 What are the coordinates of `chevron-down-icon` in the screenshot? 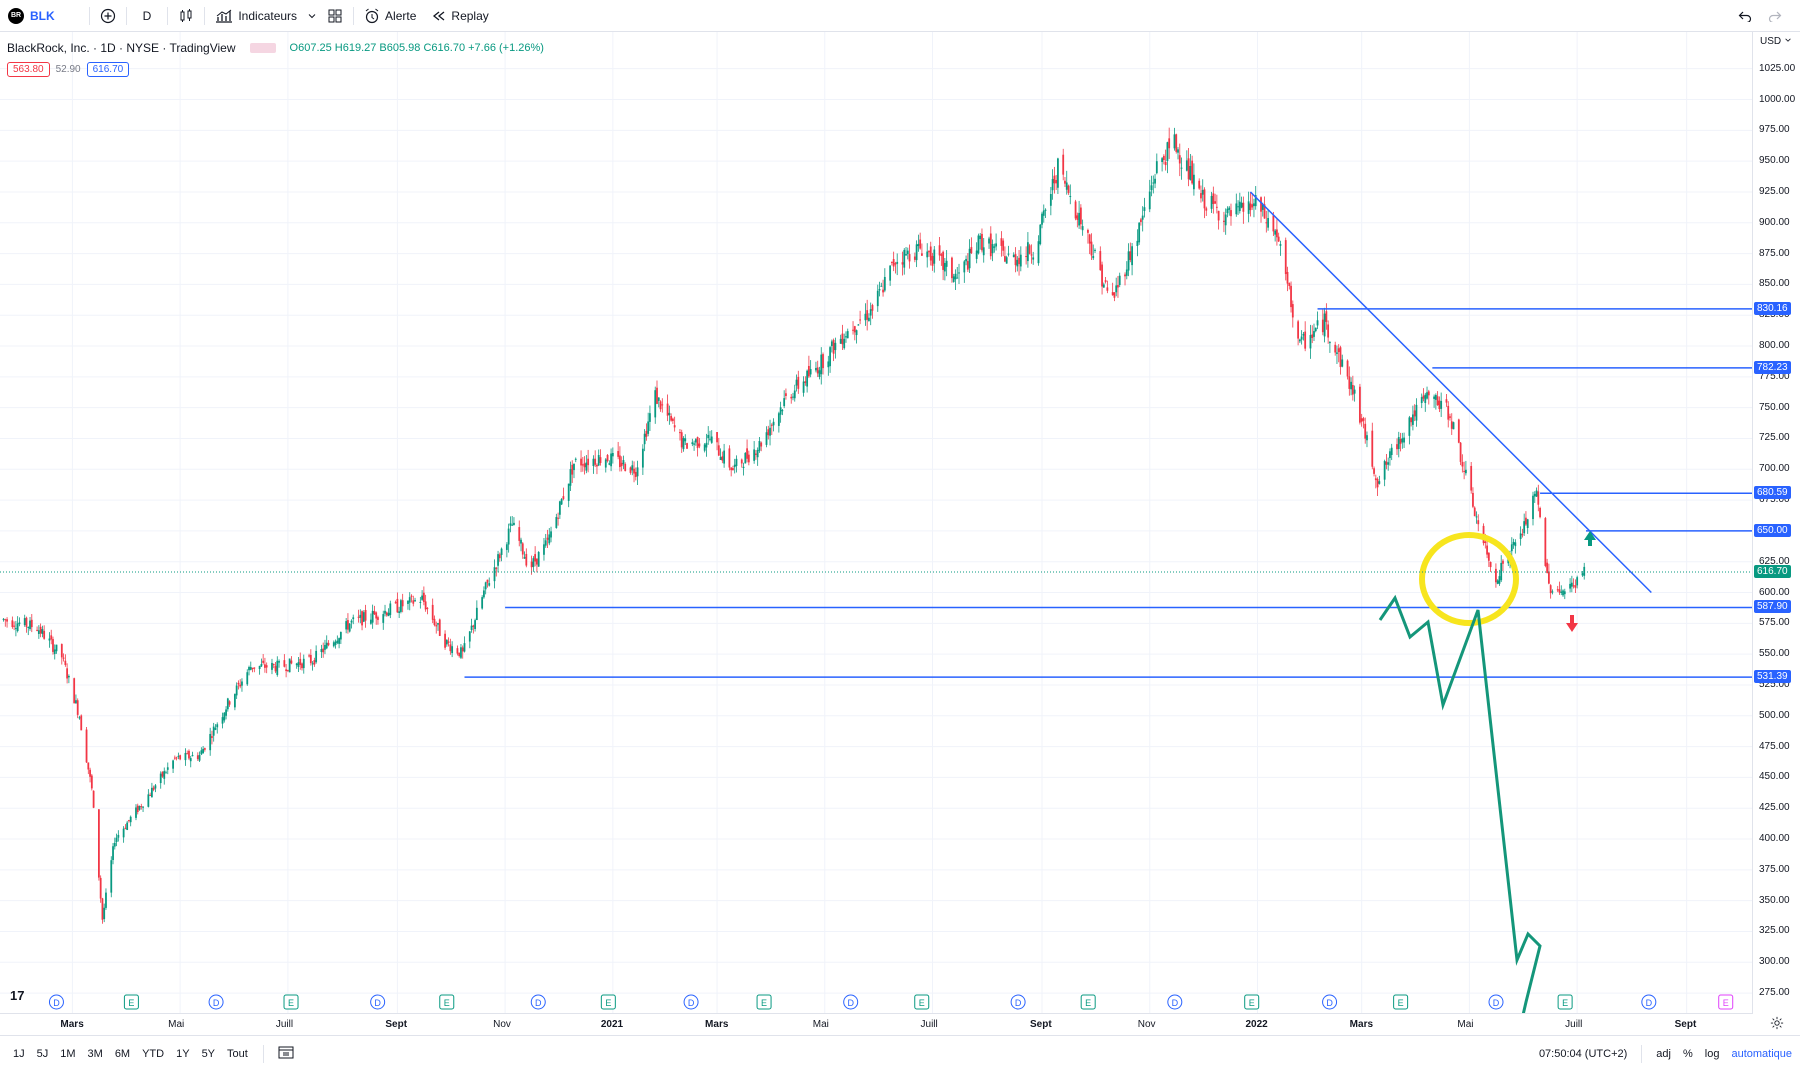 It's located at (312, 15).